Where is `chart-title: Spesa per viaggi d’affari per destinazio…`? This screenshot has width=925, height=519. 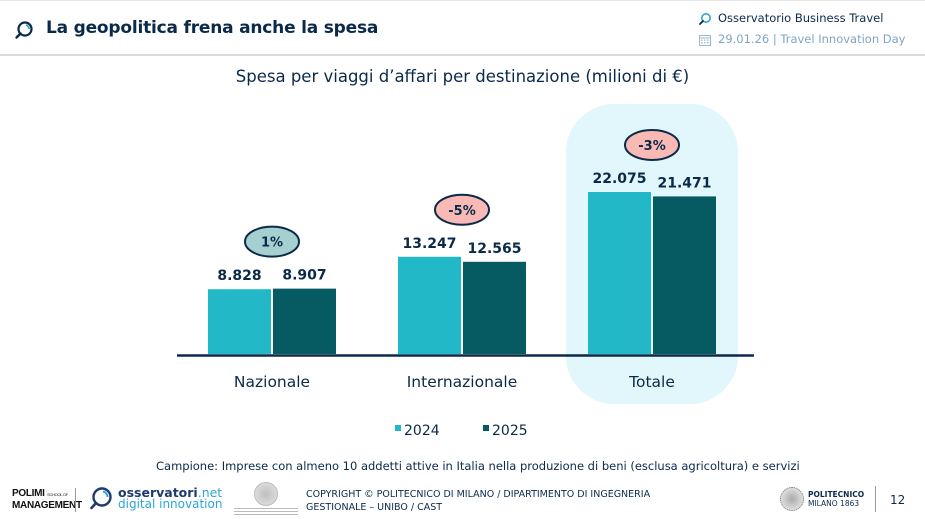 chart-title: Spesa per viaggi d’affari per destinazio… is located at coordinates (462, 76).